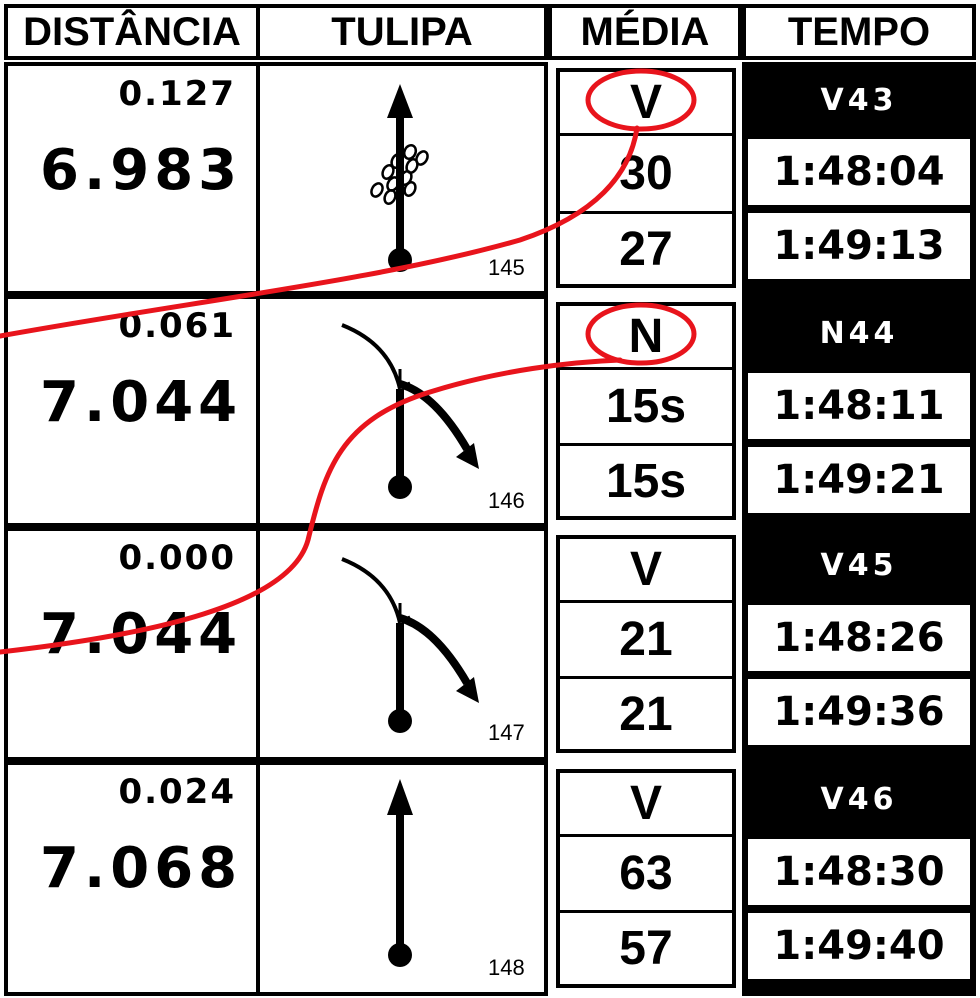 The height and width of the screenshot is (998, 980). I want to click on box-number: 145, so click(506, 267).